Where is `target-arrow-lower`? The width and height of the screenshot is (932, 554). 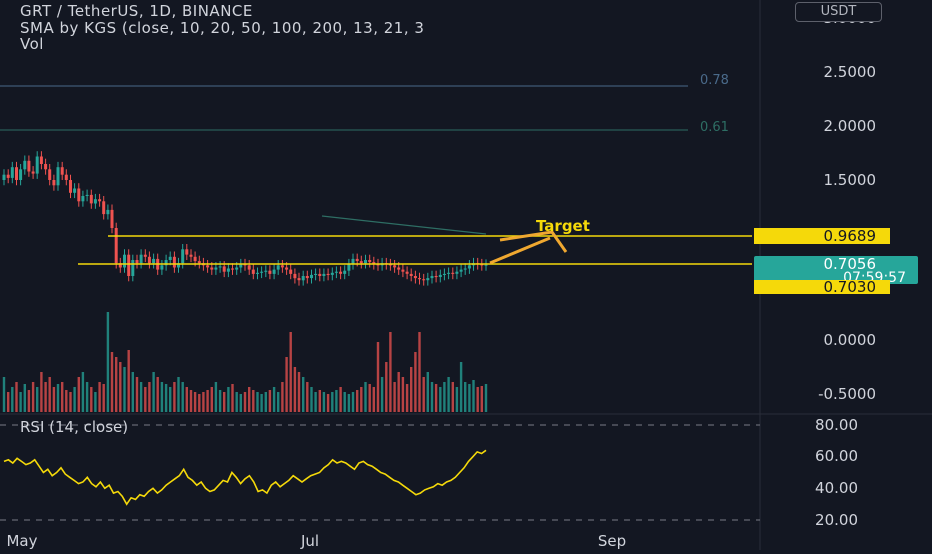 target-arrow-lower is located at coordinates (520, 250).